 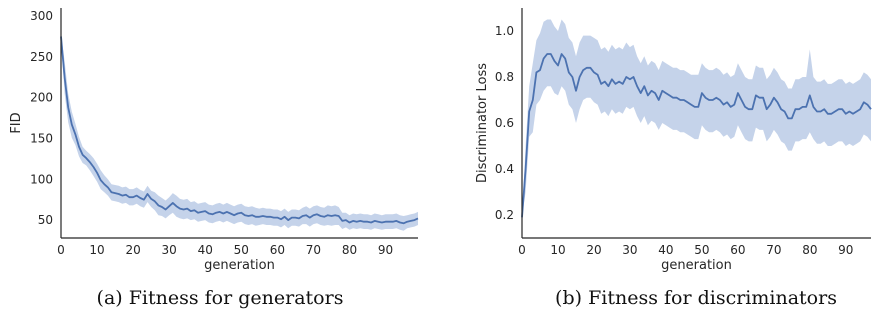 What do you see at coordinates (504, 169) in the screenshot?
I see `loss-y-tick-label: 0.4` at bounding box center [504, 169].